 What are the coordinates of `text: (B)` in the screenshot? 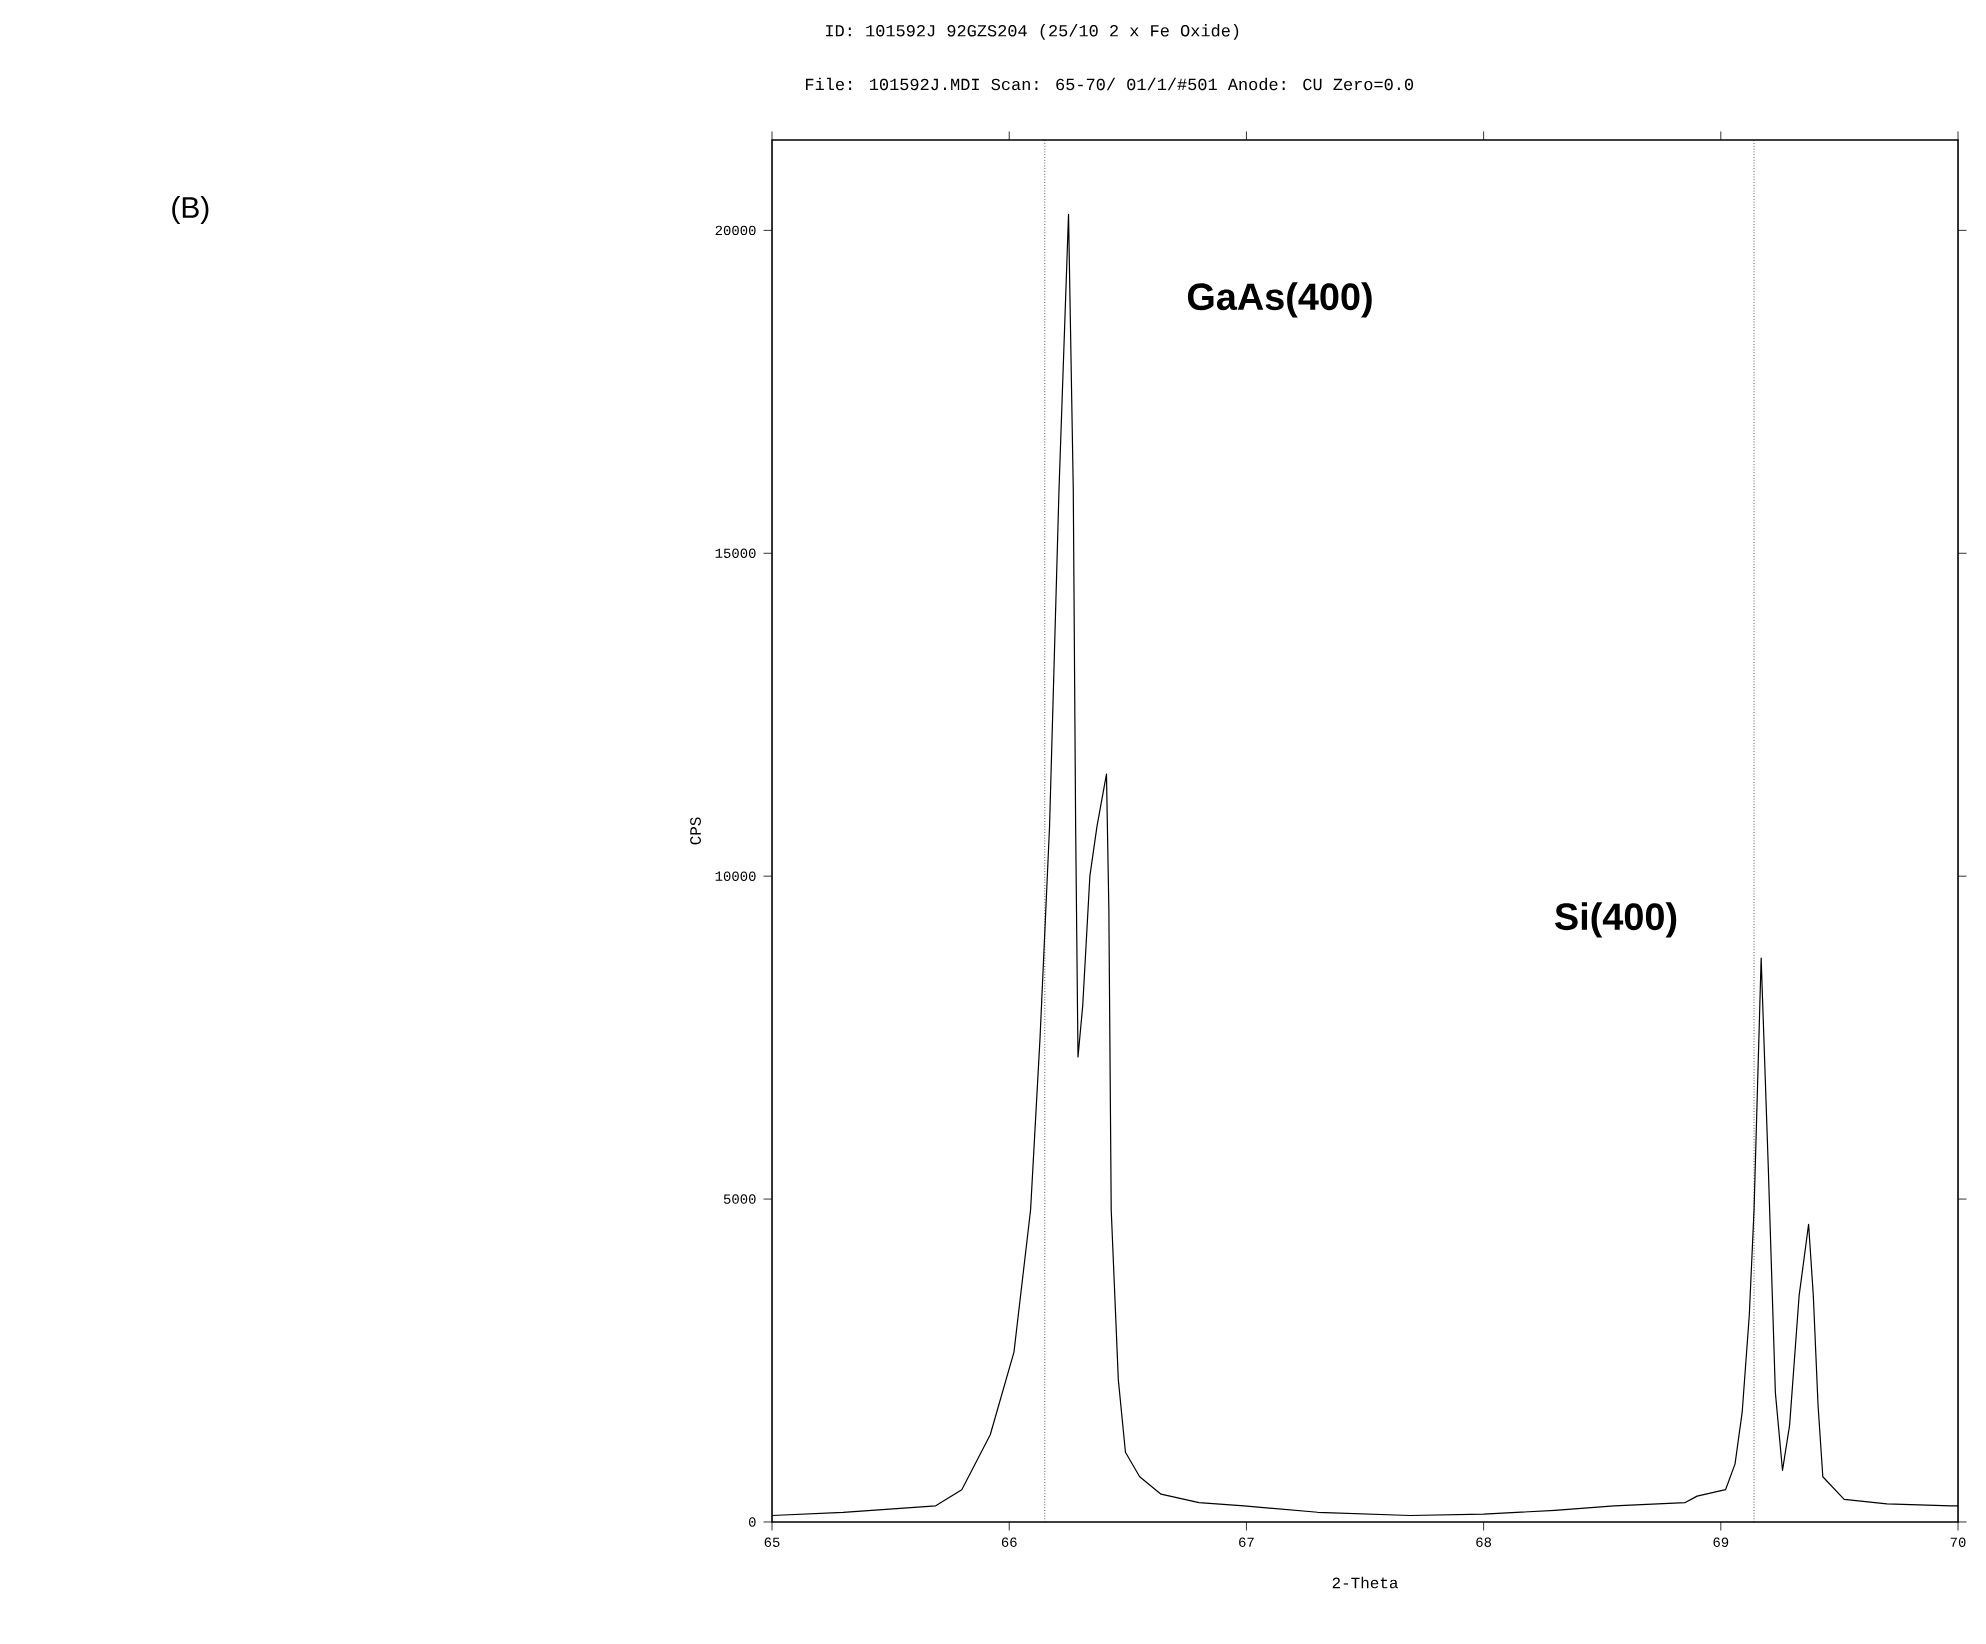 It's located at (190, 210).